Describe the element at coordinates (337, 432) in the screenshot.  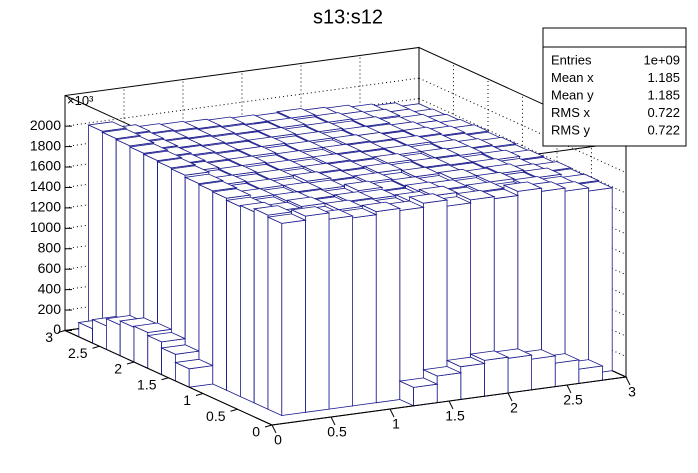
I see `x-tick-label: 0.5` at that location.